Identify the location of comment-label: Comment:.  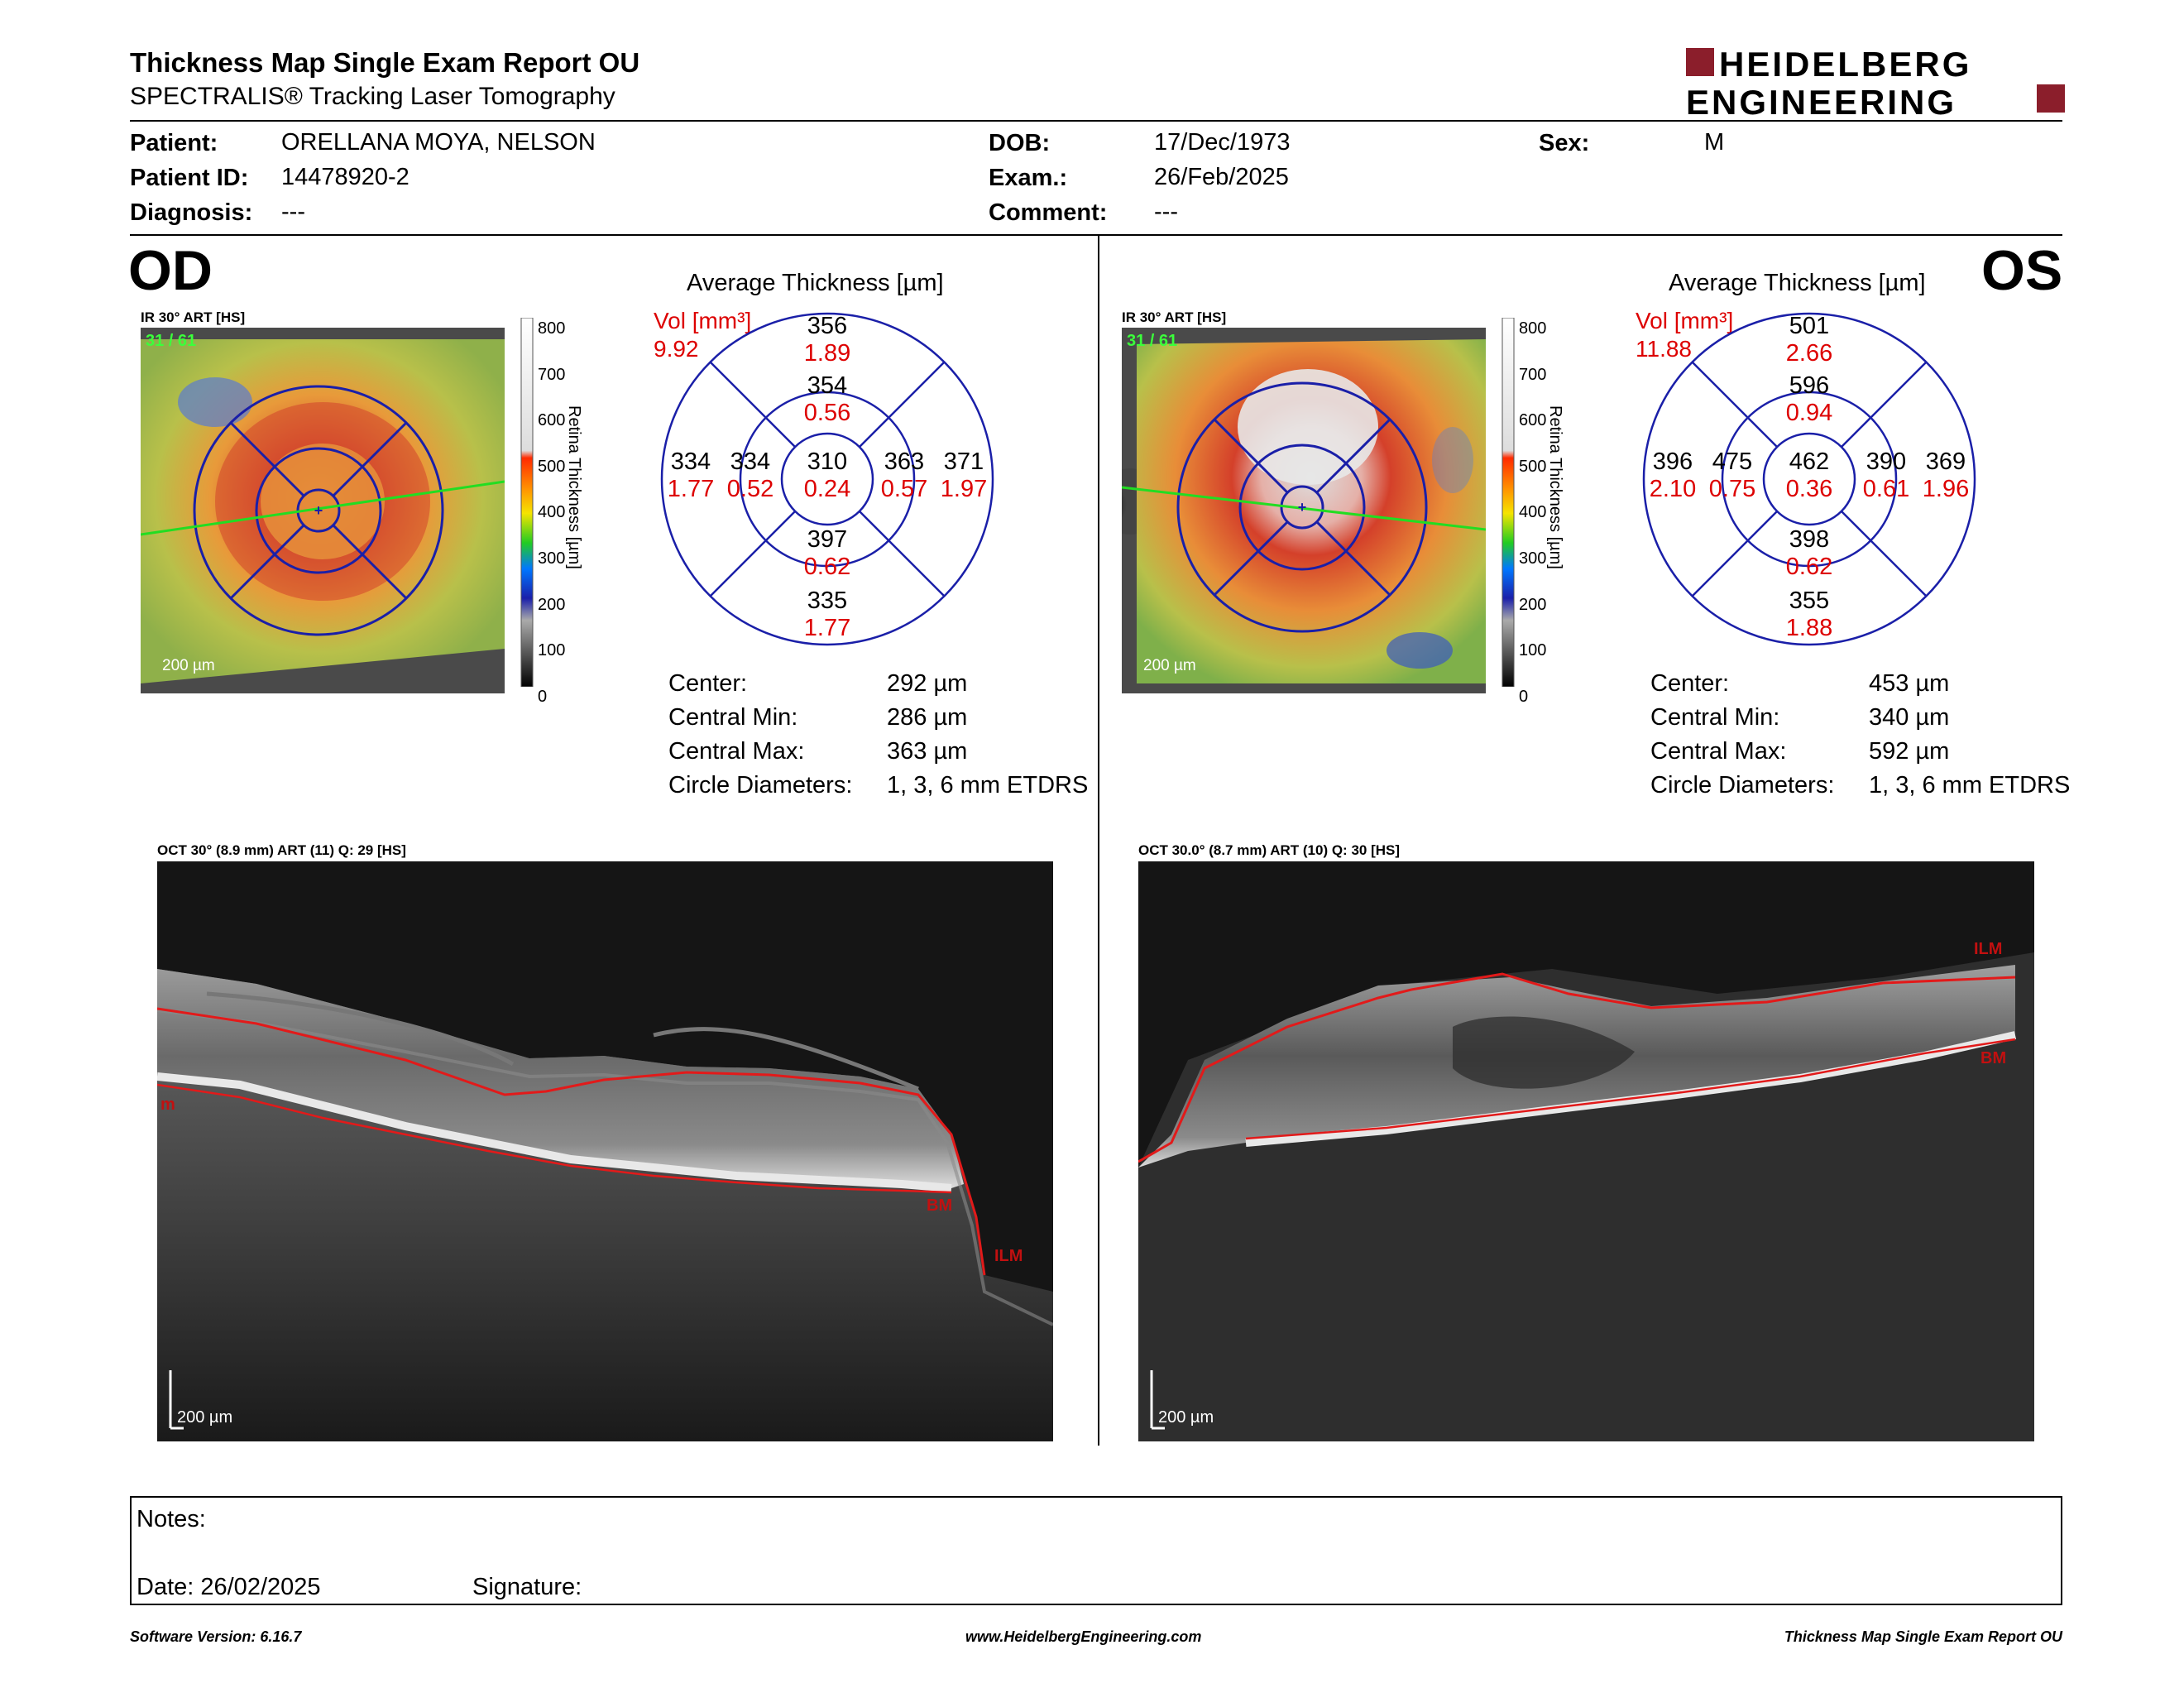
(1048, 212).